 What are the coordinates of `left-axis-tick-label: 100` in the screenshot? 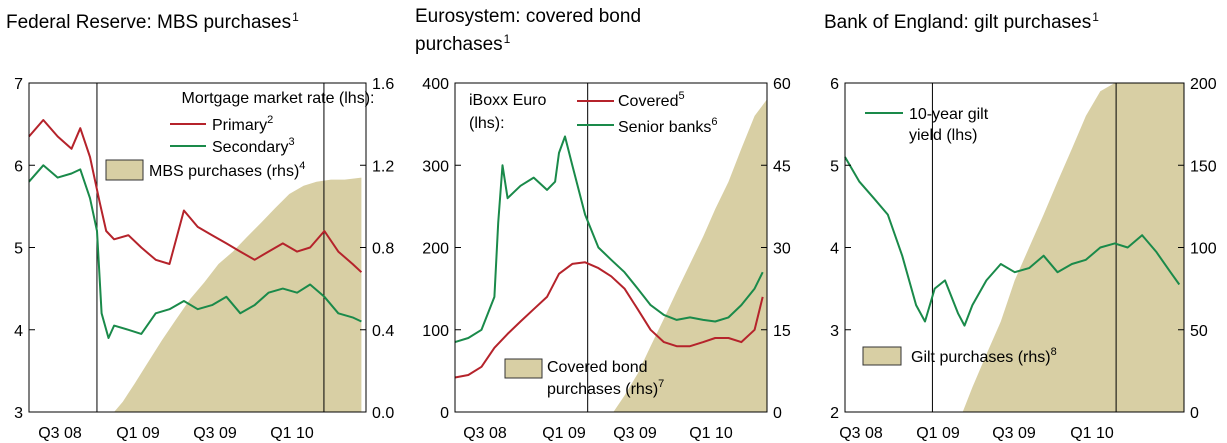 It's located at (435, 331).